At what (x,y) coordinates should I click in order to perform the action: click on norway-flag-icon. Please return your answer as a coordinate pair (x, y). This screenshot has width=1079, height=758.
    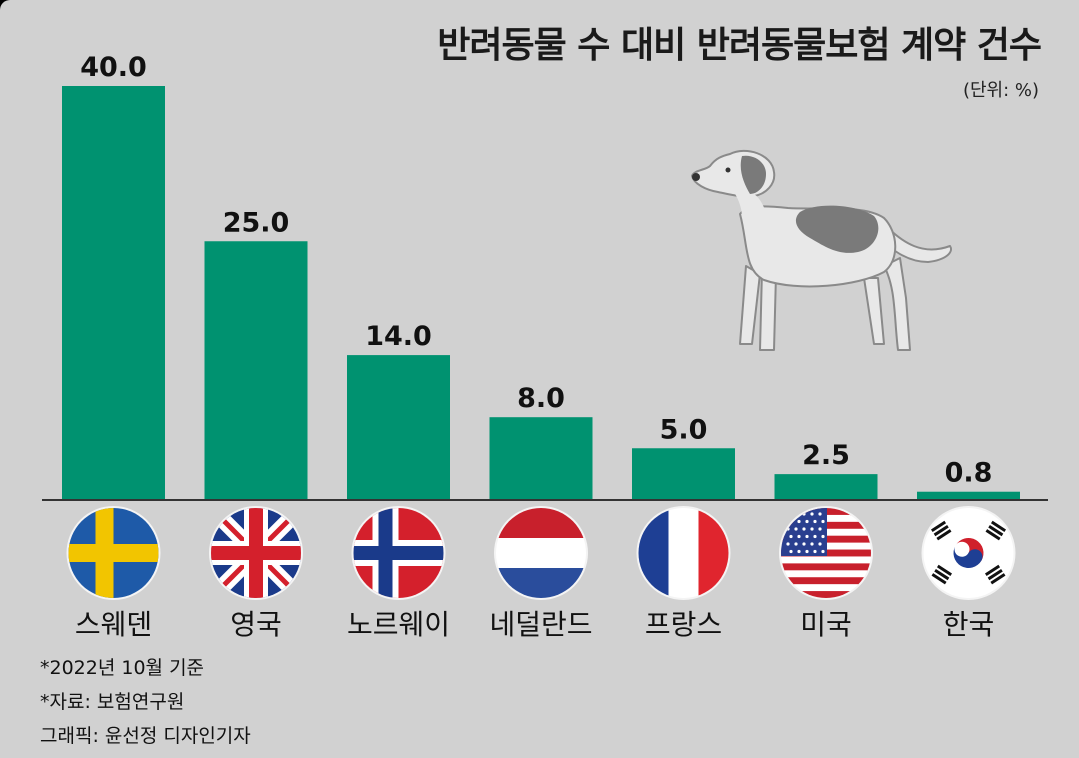
    Looking at the image, I should click on (398, 553).